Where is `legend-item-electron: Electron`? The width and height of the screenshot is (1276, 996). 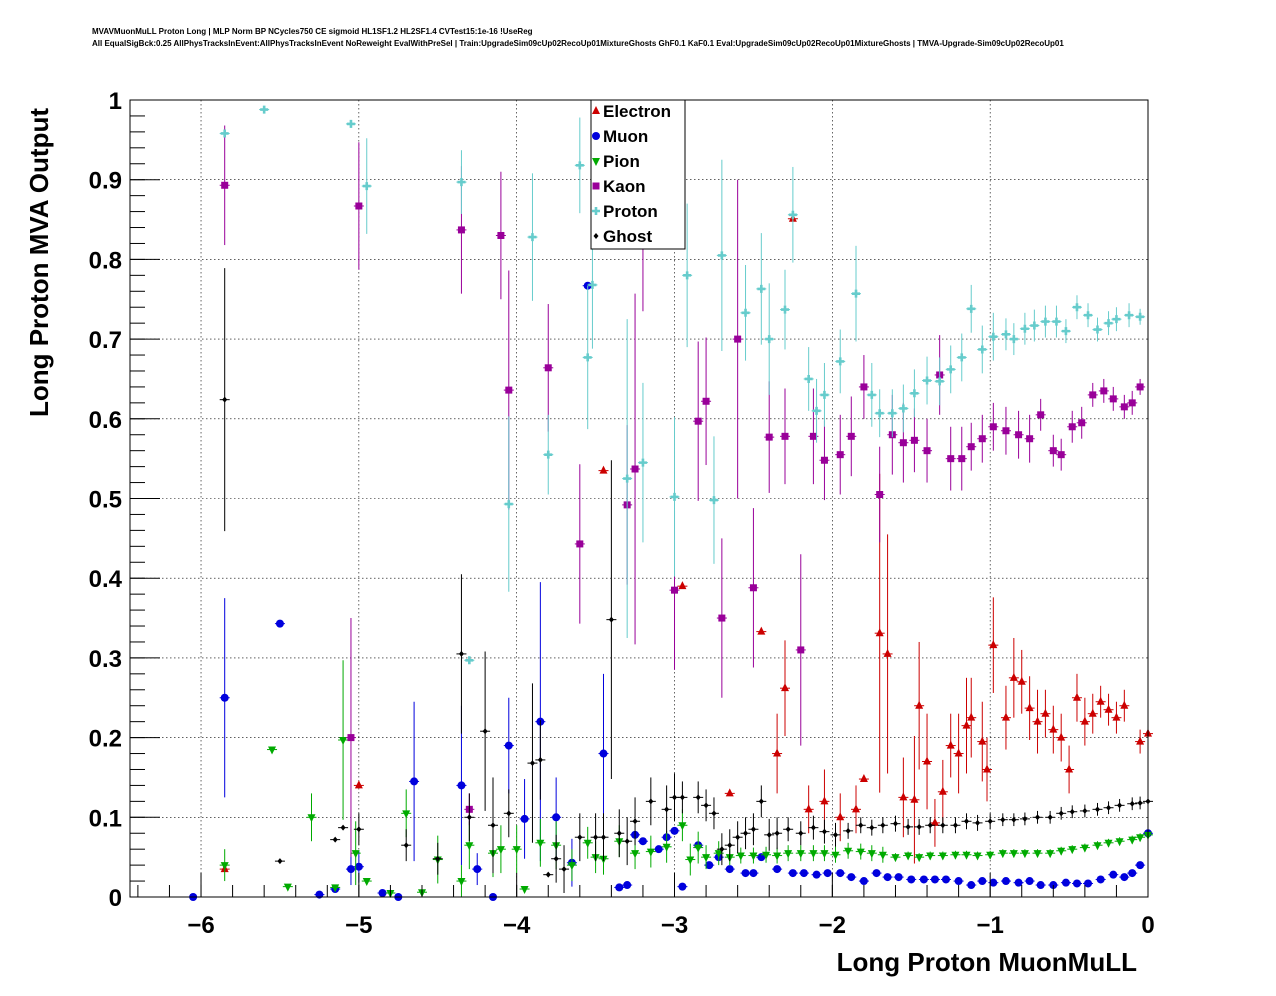 legend-item-electron: Electron is located at coordinates (631, 111).